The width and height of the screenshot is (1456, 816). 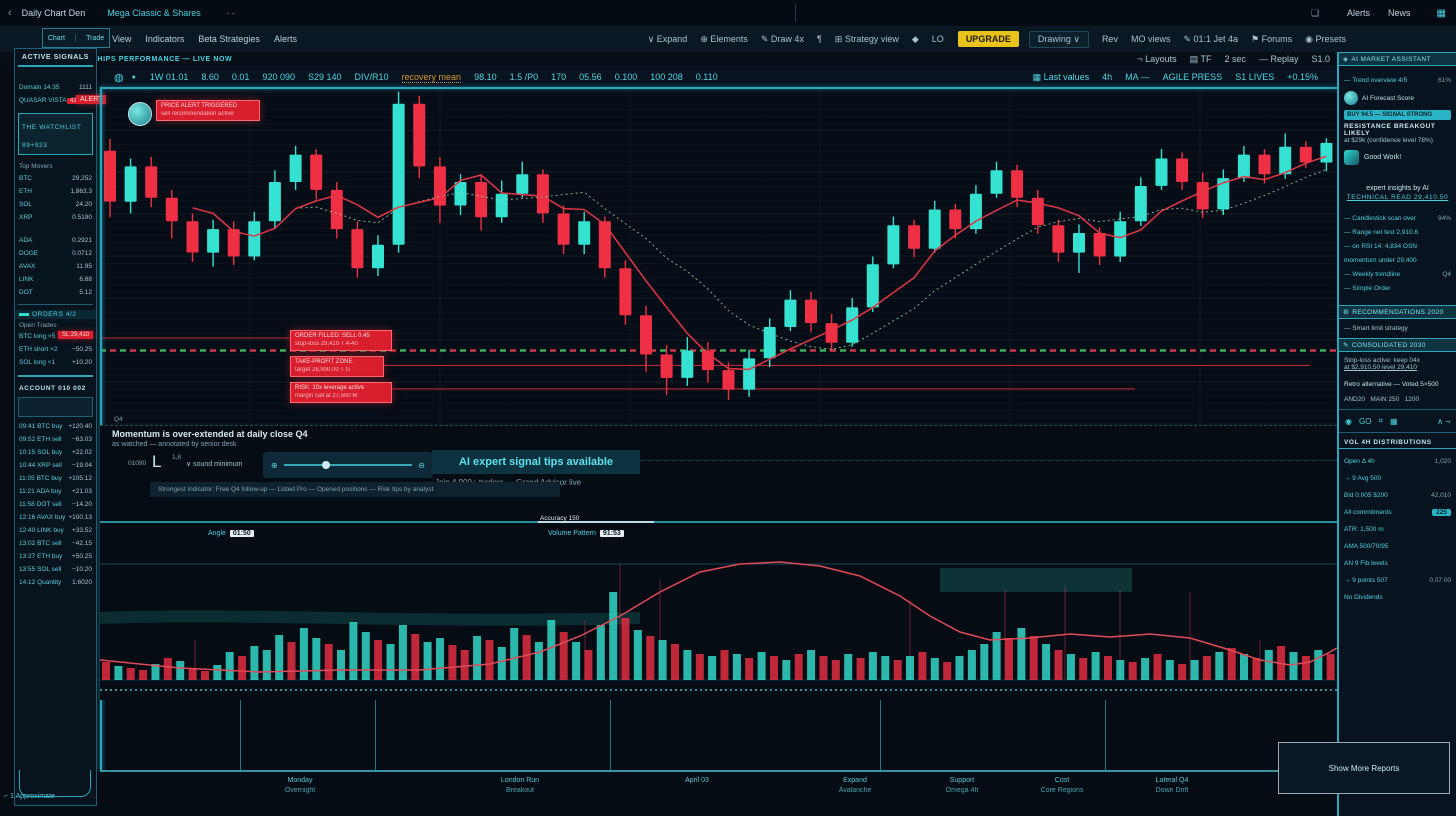 I want to click on tool-item: ⊞ Strategy view, so click(x=866, y=38).